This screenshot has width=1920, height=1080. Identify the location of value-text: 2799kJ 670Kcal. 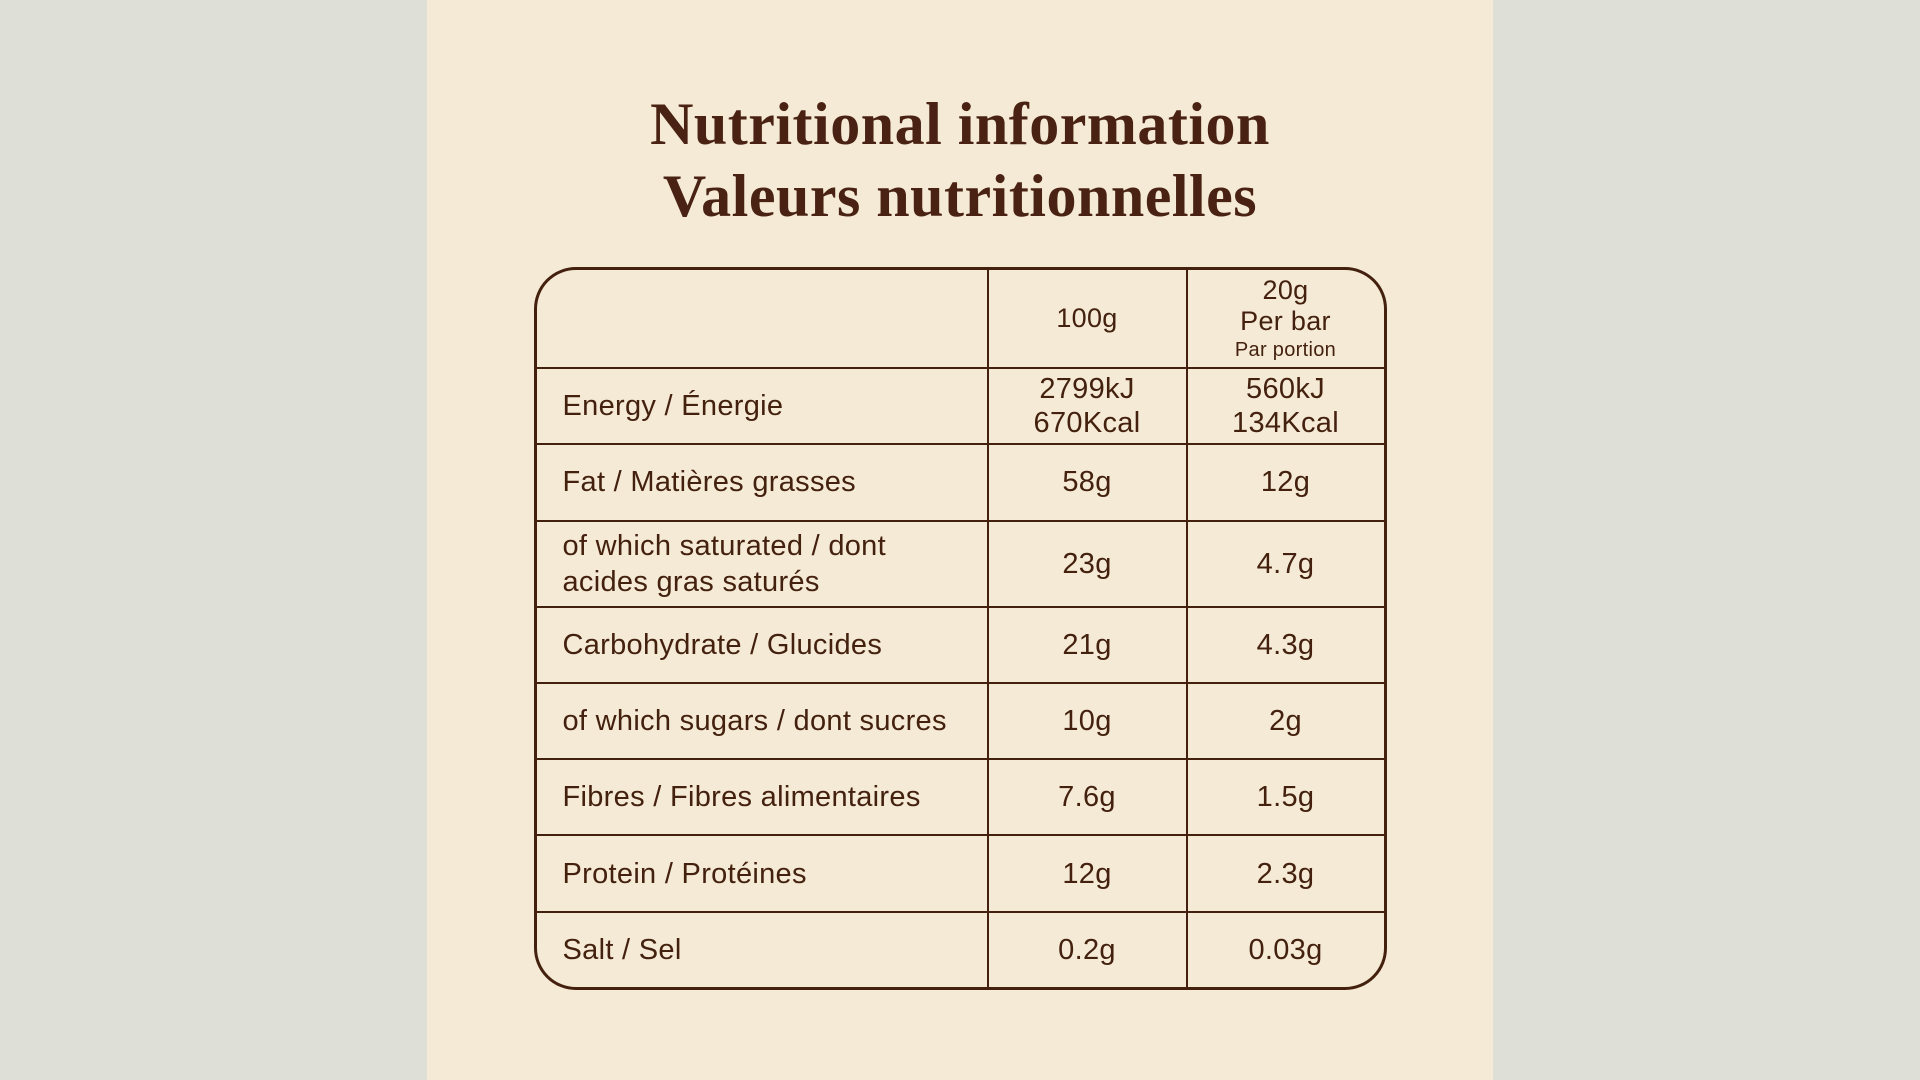
(1087, 406).